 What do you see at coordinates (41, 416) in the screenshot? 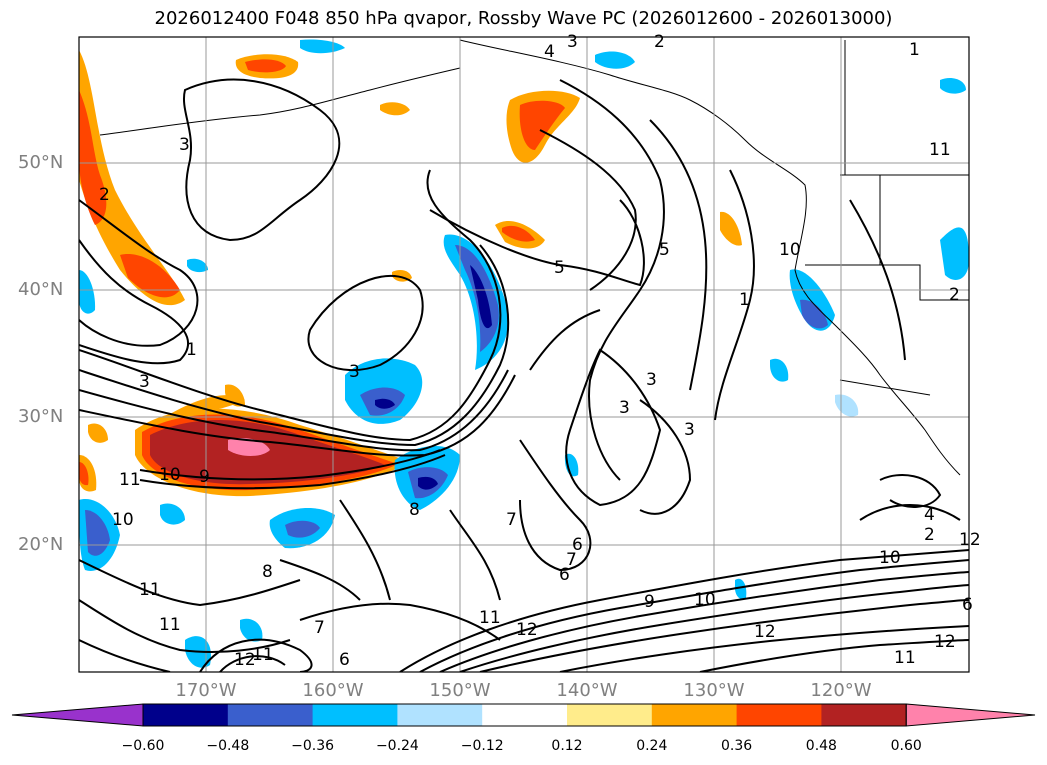
I see `lat-label-30n: 30°N` at bounding box center [41, 416].